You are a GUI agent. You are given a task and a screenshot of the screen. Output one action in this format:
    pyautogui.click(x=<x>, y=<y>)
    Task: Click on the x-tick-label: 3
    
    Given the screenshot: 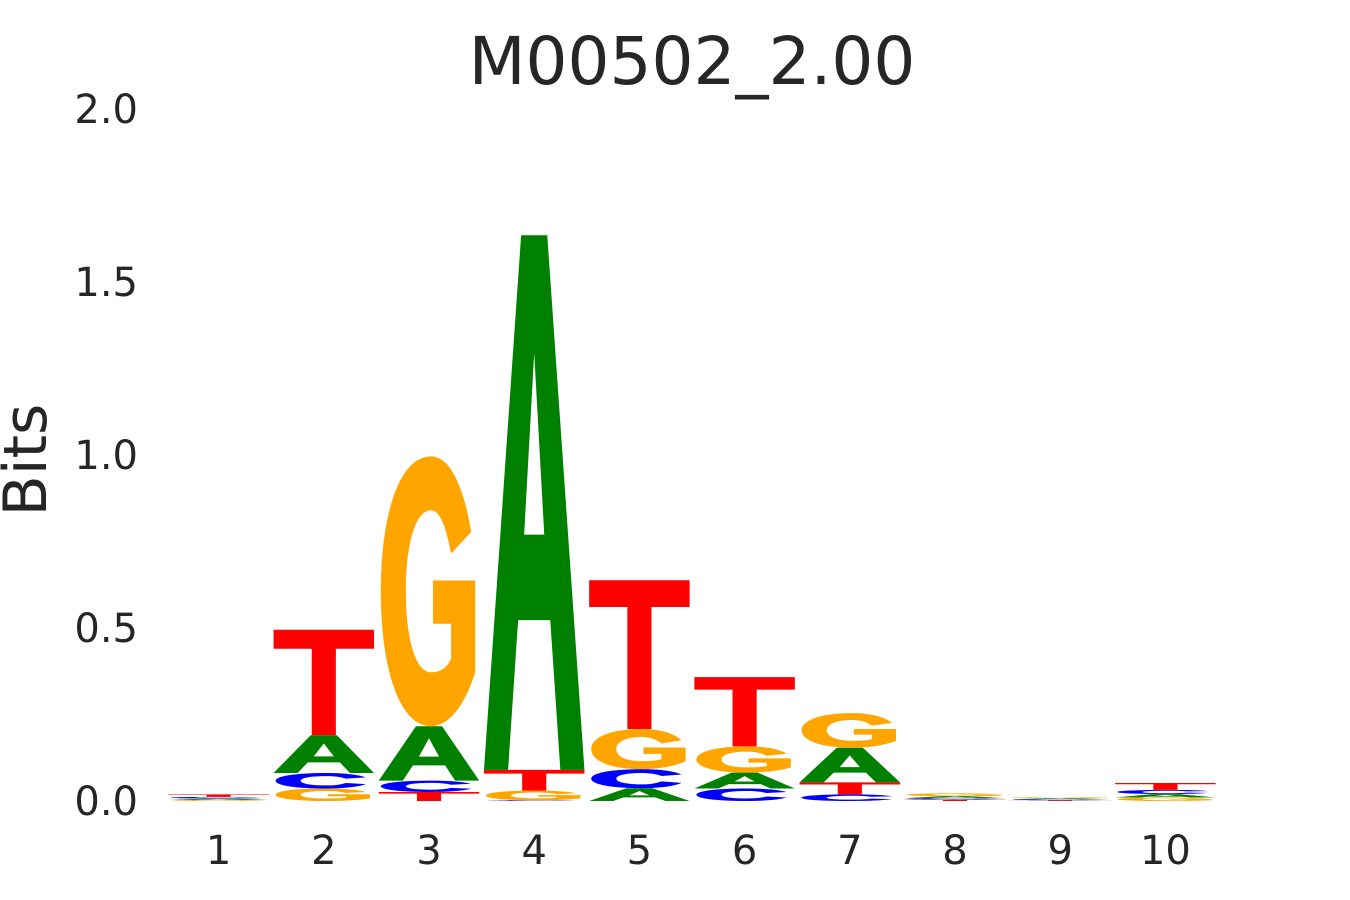 What is the action you would take?
    pyautogui.click(x=428, y=851)
    